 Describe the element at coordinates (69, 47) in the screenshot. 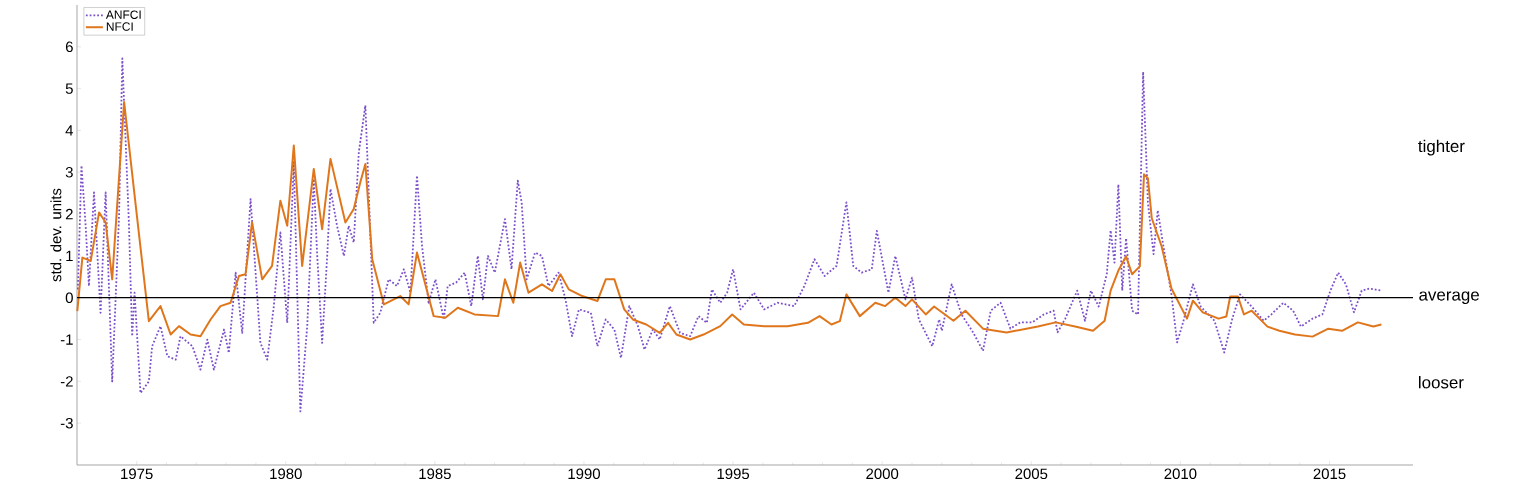

I see `y-tick-label: 6` at that location.